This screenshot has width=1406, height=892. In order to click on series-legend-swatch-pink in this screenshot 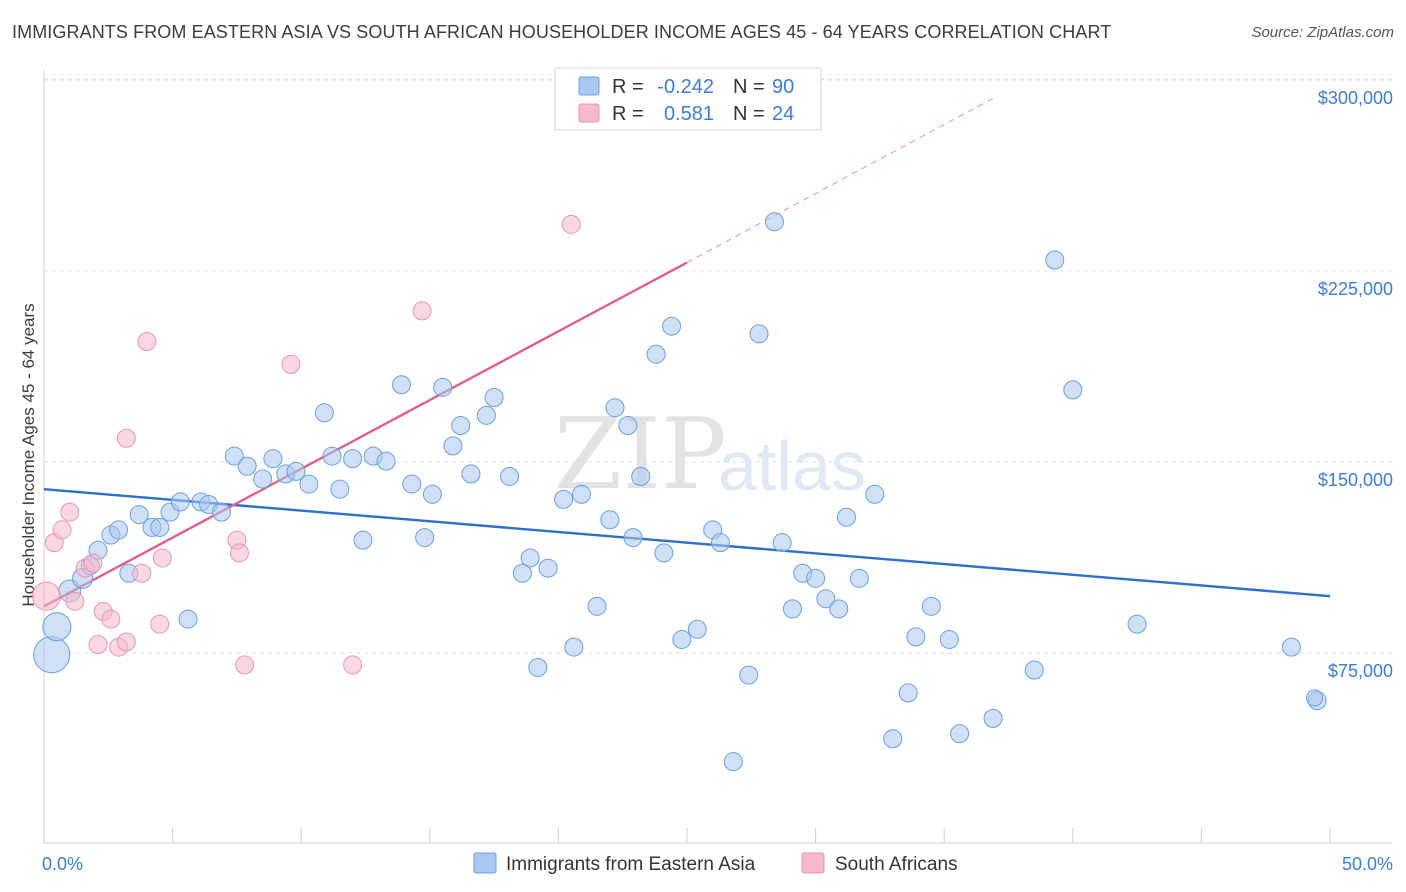, I will do `click(813, 863)`.